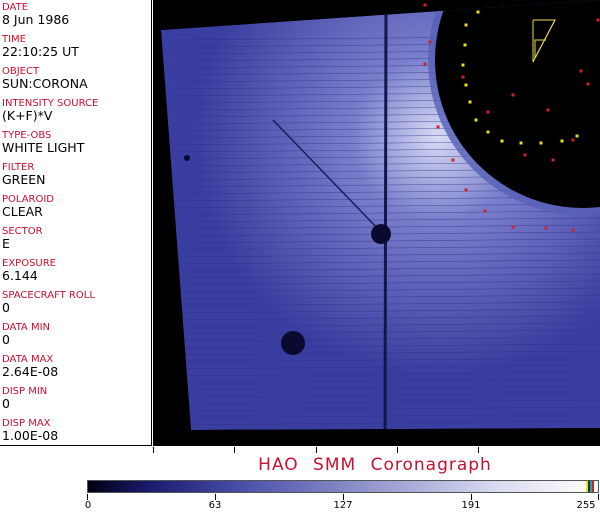 The width and height of the screenshot is (600, 512). I want to click on metadata-field: OBJECT SUN:CORONA, so click(45, 78).